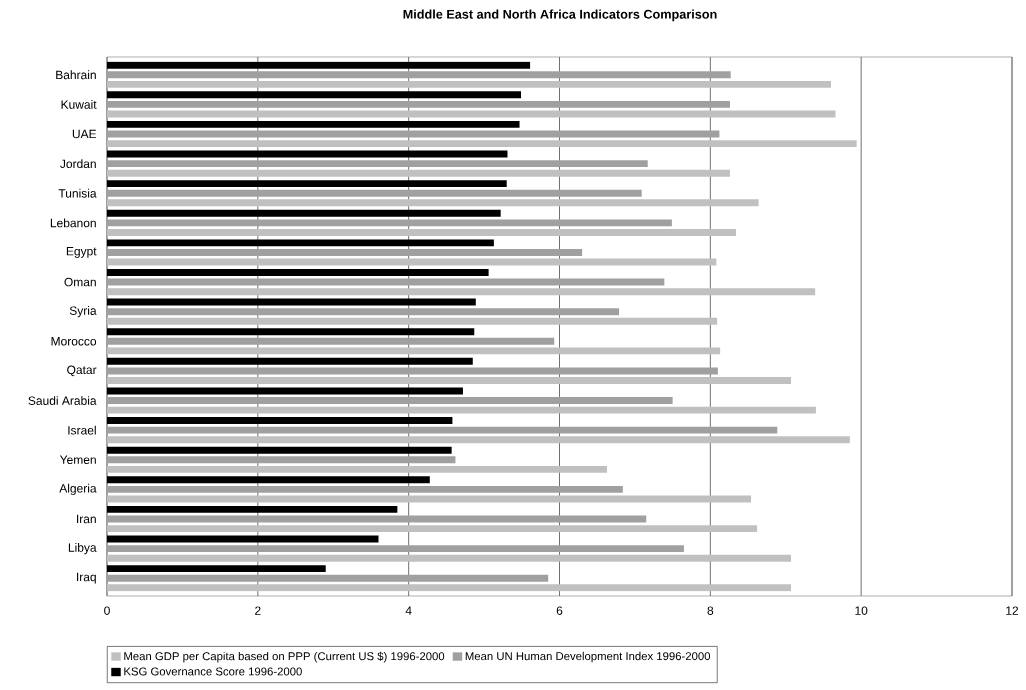  What do you see at coordinates (82, 549) in the screenshot?
I see `y-tick-label: Libya` at bounding box center [82, 549].